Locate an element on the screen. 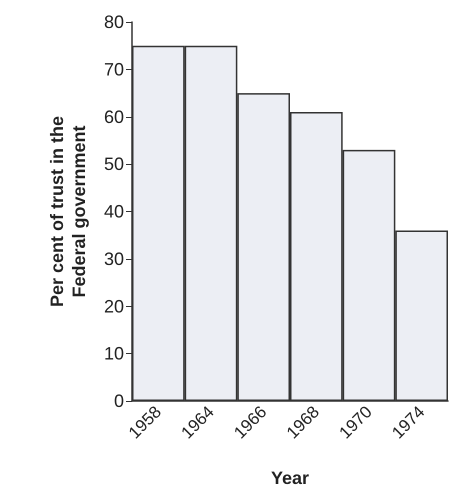 The width and height of the screenshot is (452, 503). y-tick-label: 80 is located at coordinates (114, 22).